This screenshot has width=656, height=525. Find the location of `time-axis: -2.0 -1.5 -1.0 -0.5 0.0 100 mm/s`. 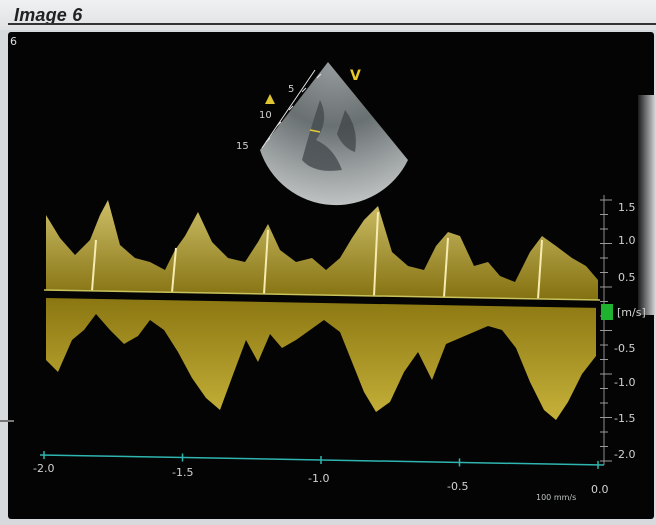

time-axis: -2.0 -1.5 -1.0 -0.5 0.0 100 mm/s is located at coordinates (321, 476).